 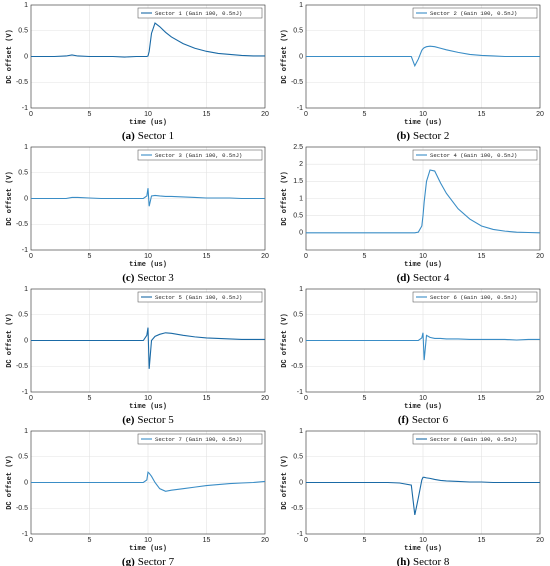 I want to click on legend-label: Sector 7 (Gain 100, 0.5nJ), so click(x=198, y=439).